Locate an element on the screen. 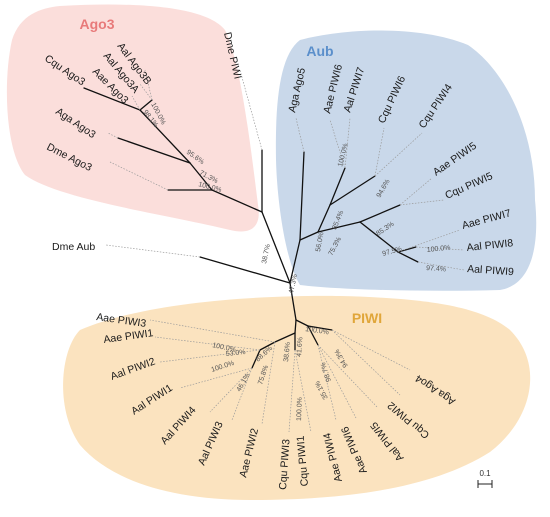 This screenshot has width=550, height=517. branch-root-ago3 is located at coordinates (276, 247).